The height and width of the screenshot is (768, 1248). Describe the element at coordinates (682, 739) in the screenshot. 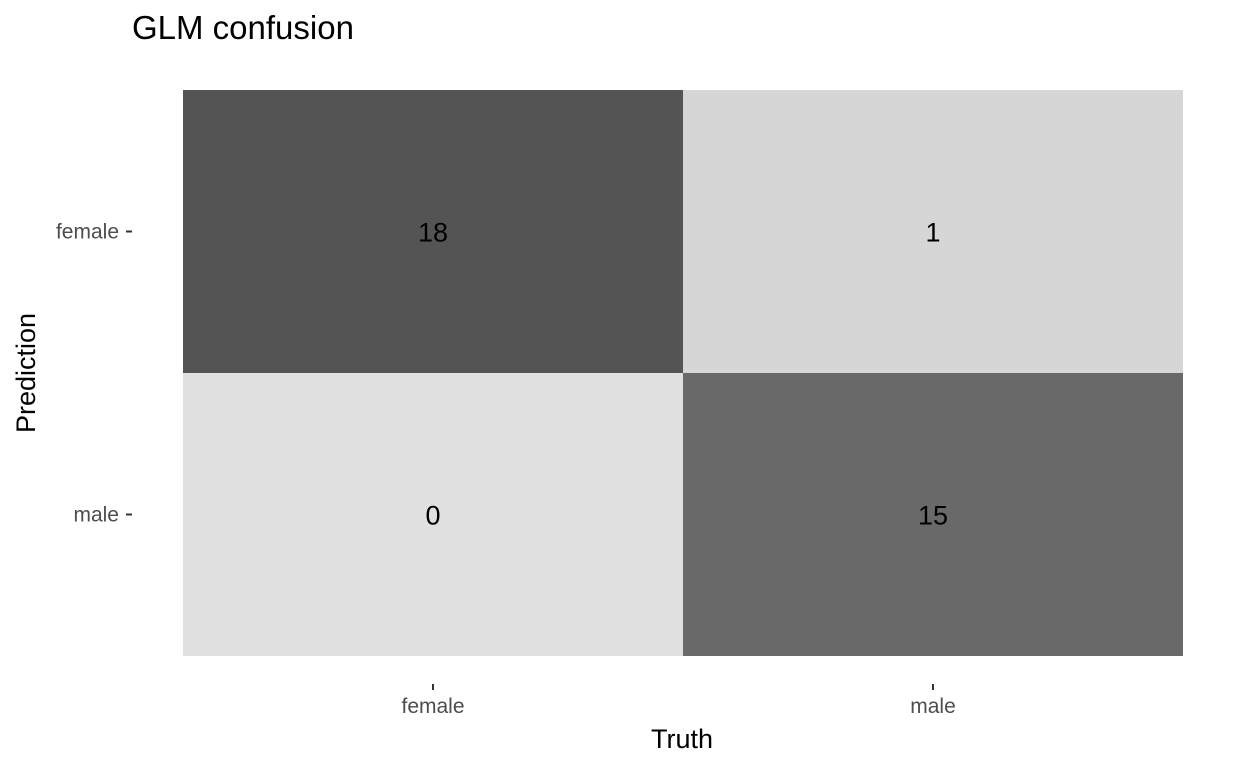

I see `x-axis-title: Truth` at that location.